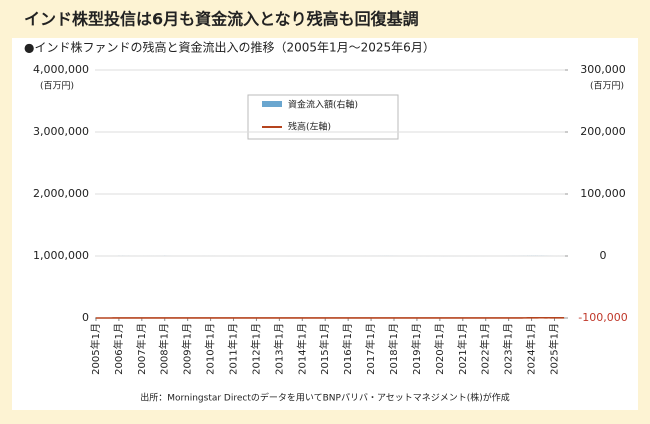  What do you see at coordinates (602, 317) in the screenshot?
I see `y2-tick-label: -100,000` at bounding box center [602, 317].